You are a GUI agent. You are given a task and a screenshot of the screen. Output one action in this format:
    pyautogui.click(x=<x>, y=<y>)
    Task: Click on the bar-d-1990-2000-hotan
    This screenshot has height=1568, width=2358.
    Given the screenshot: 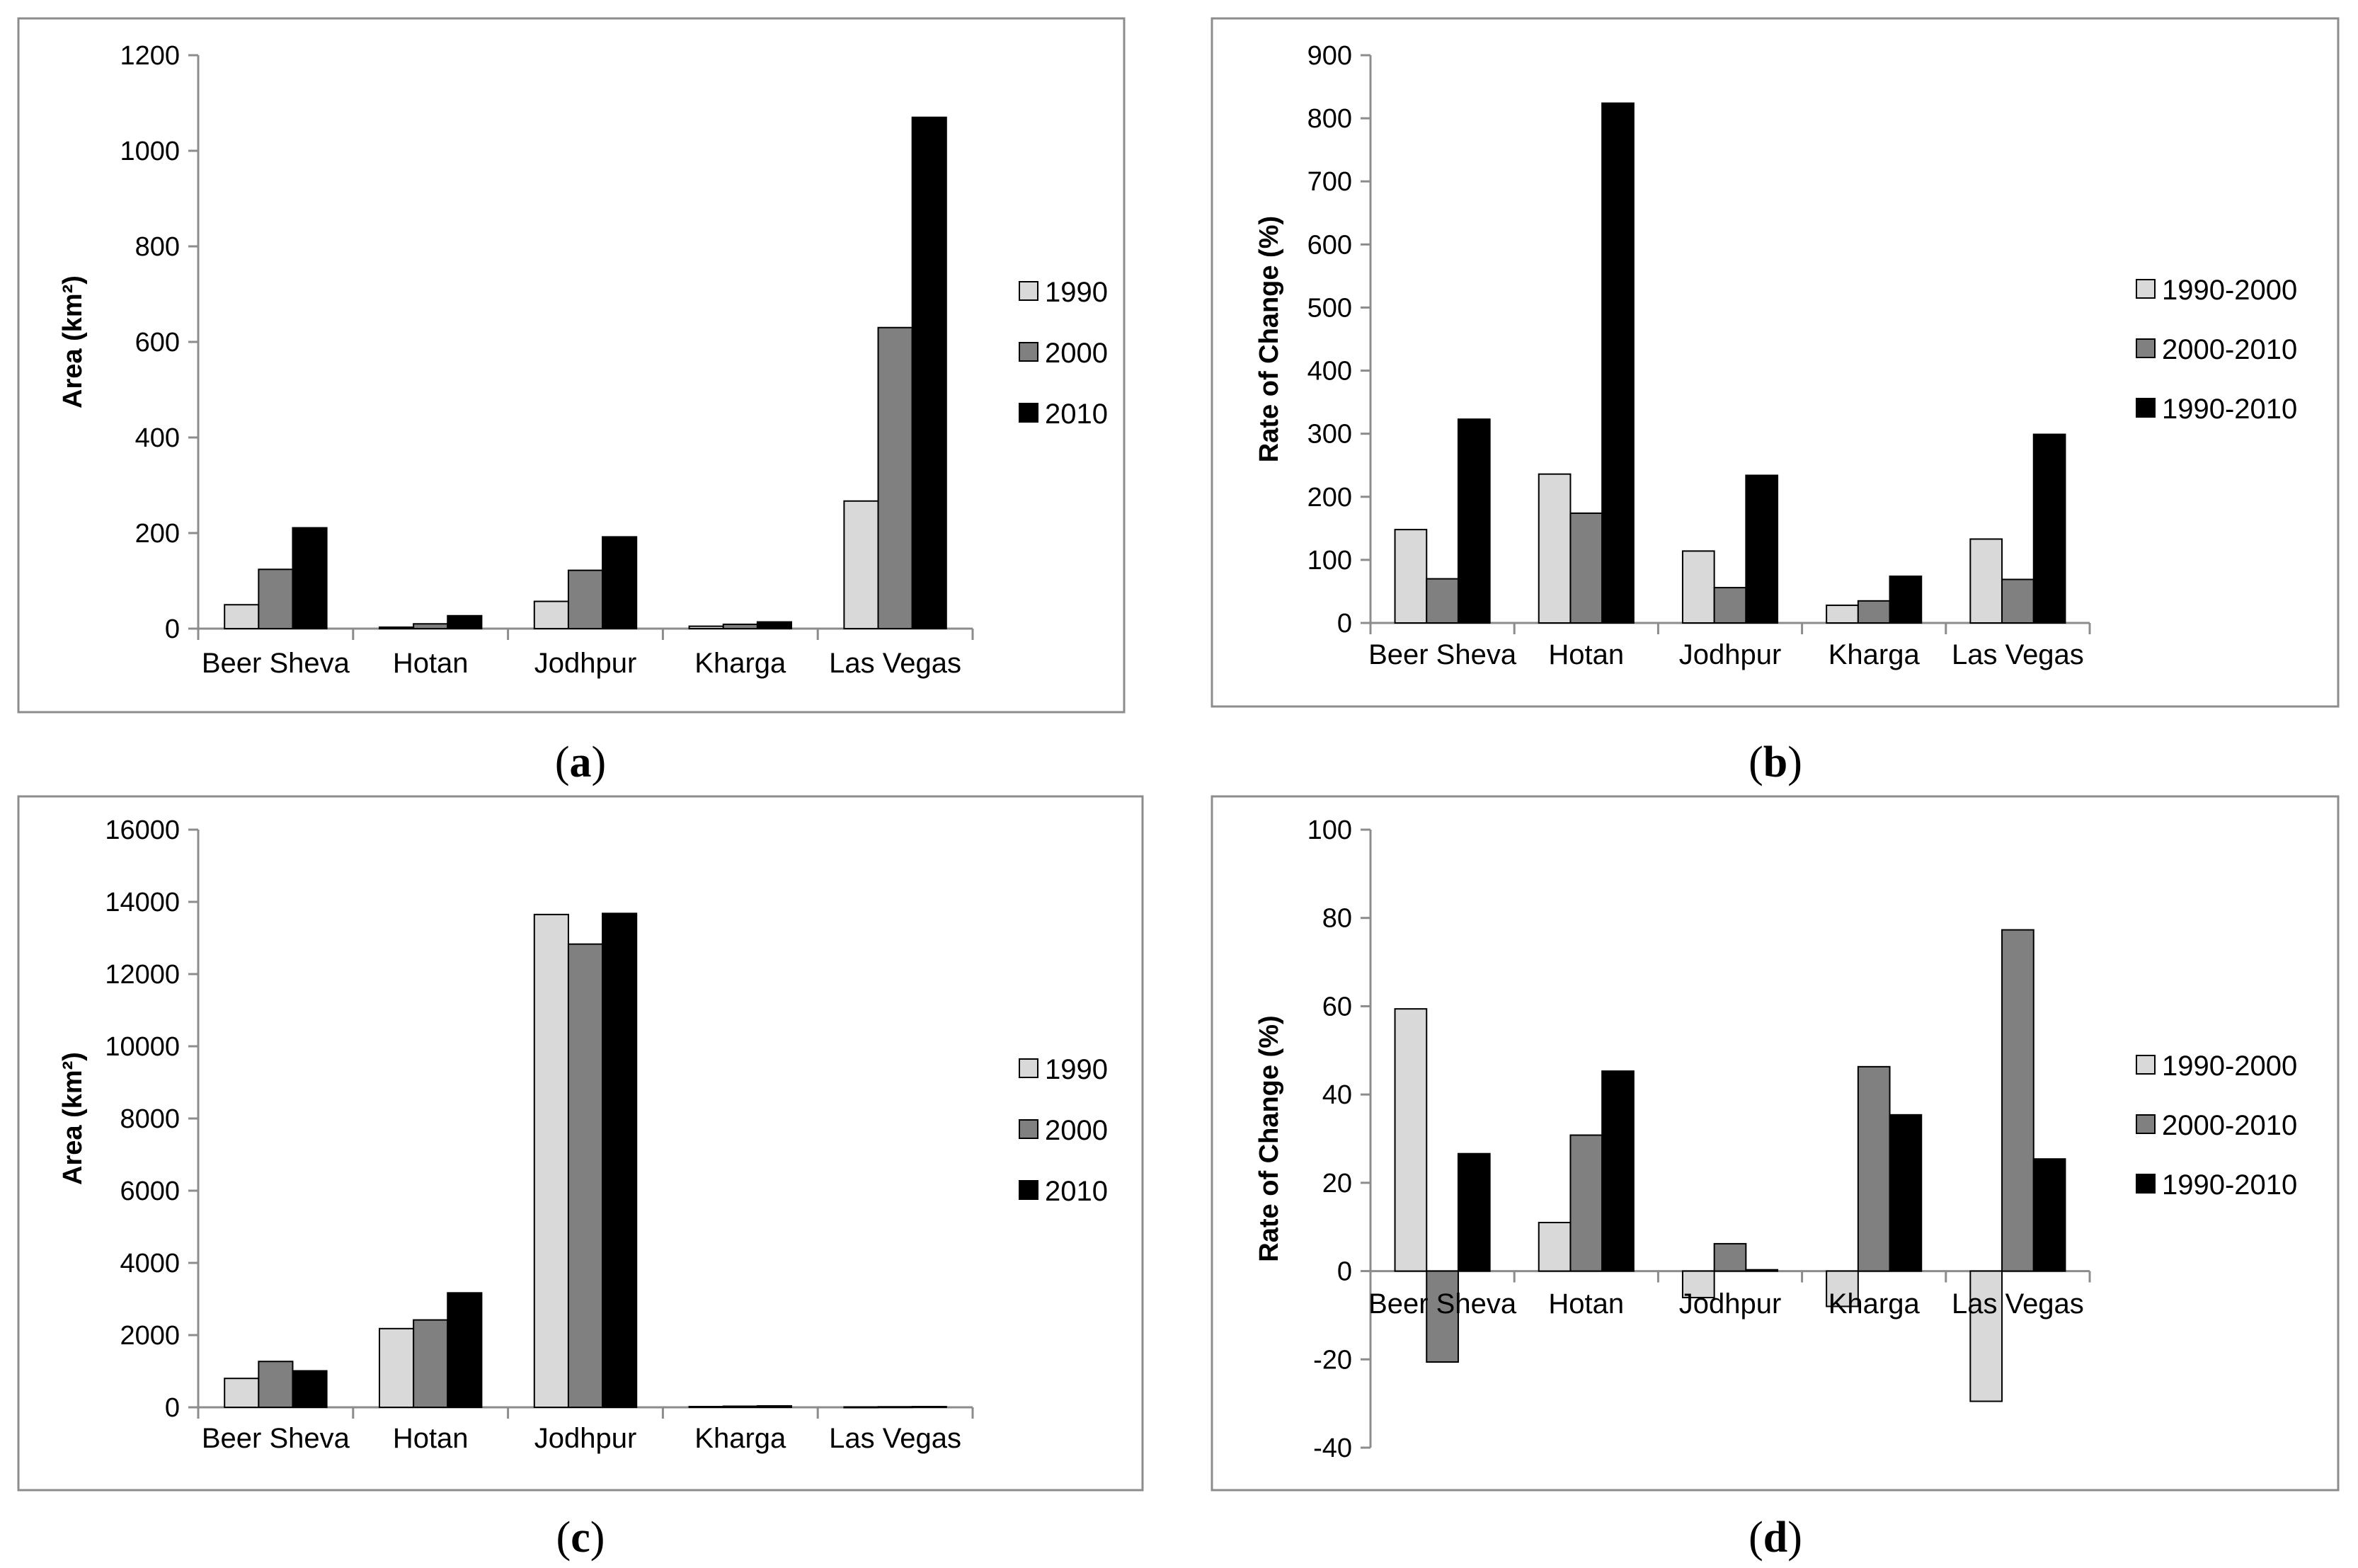 What is the action you would take?
    pyautogui.click(x=1555, y=1246)
    